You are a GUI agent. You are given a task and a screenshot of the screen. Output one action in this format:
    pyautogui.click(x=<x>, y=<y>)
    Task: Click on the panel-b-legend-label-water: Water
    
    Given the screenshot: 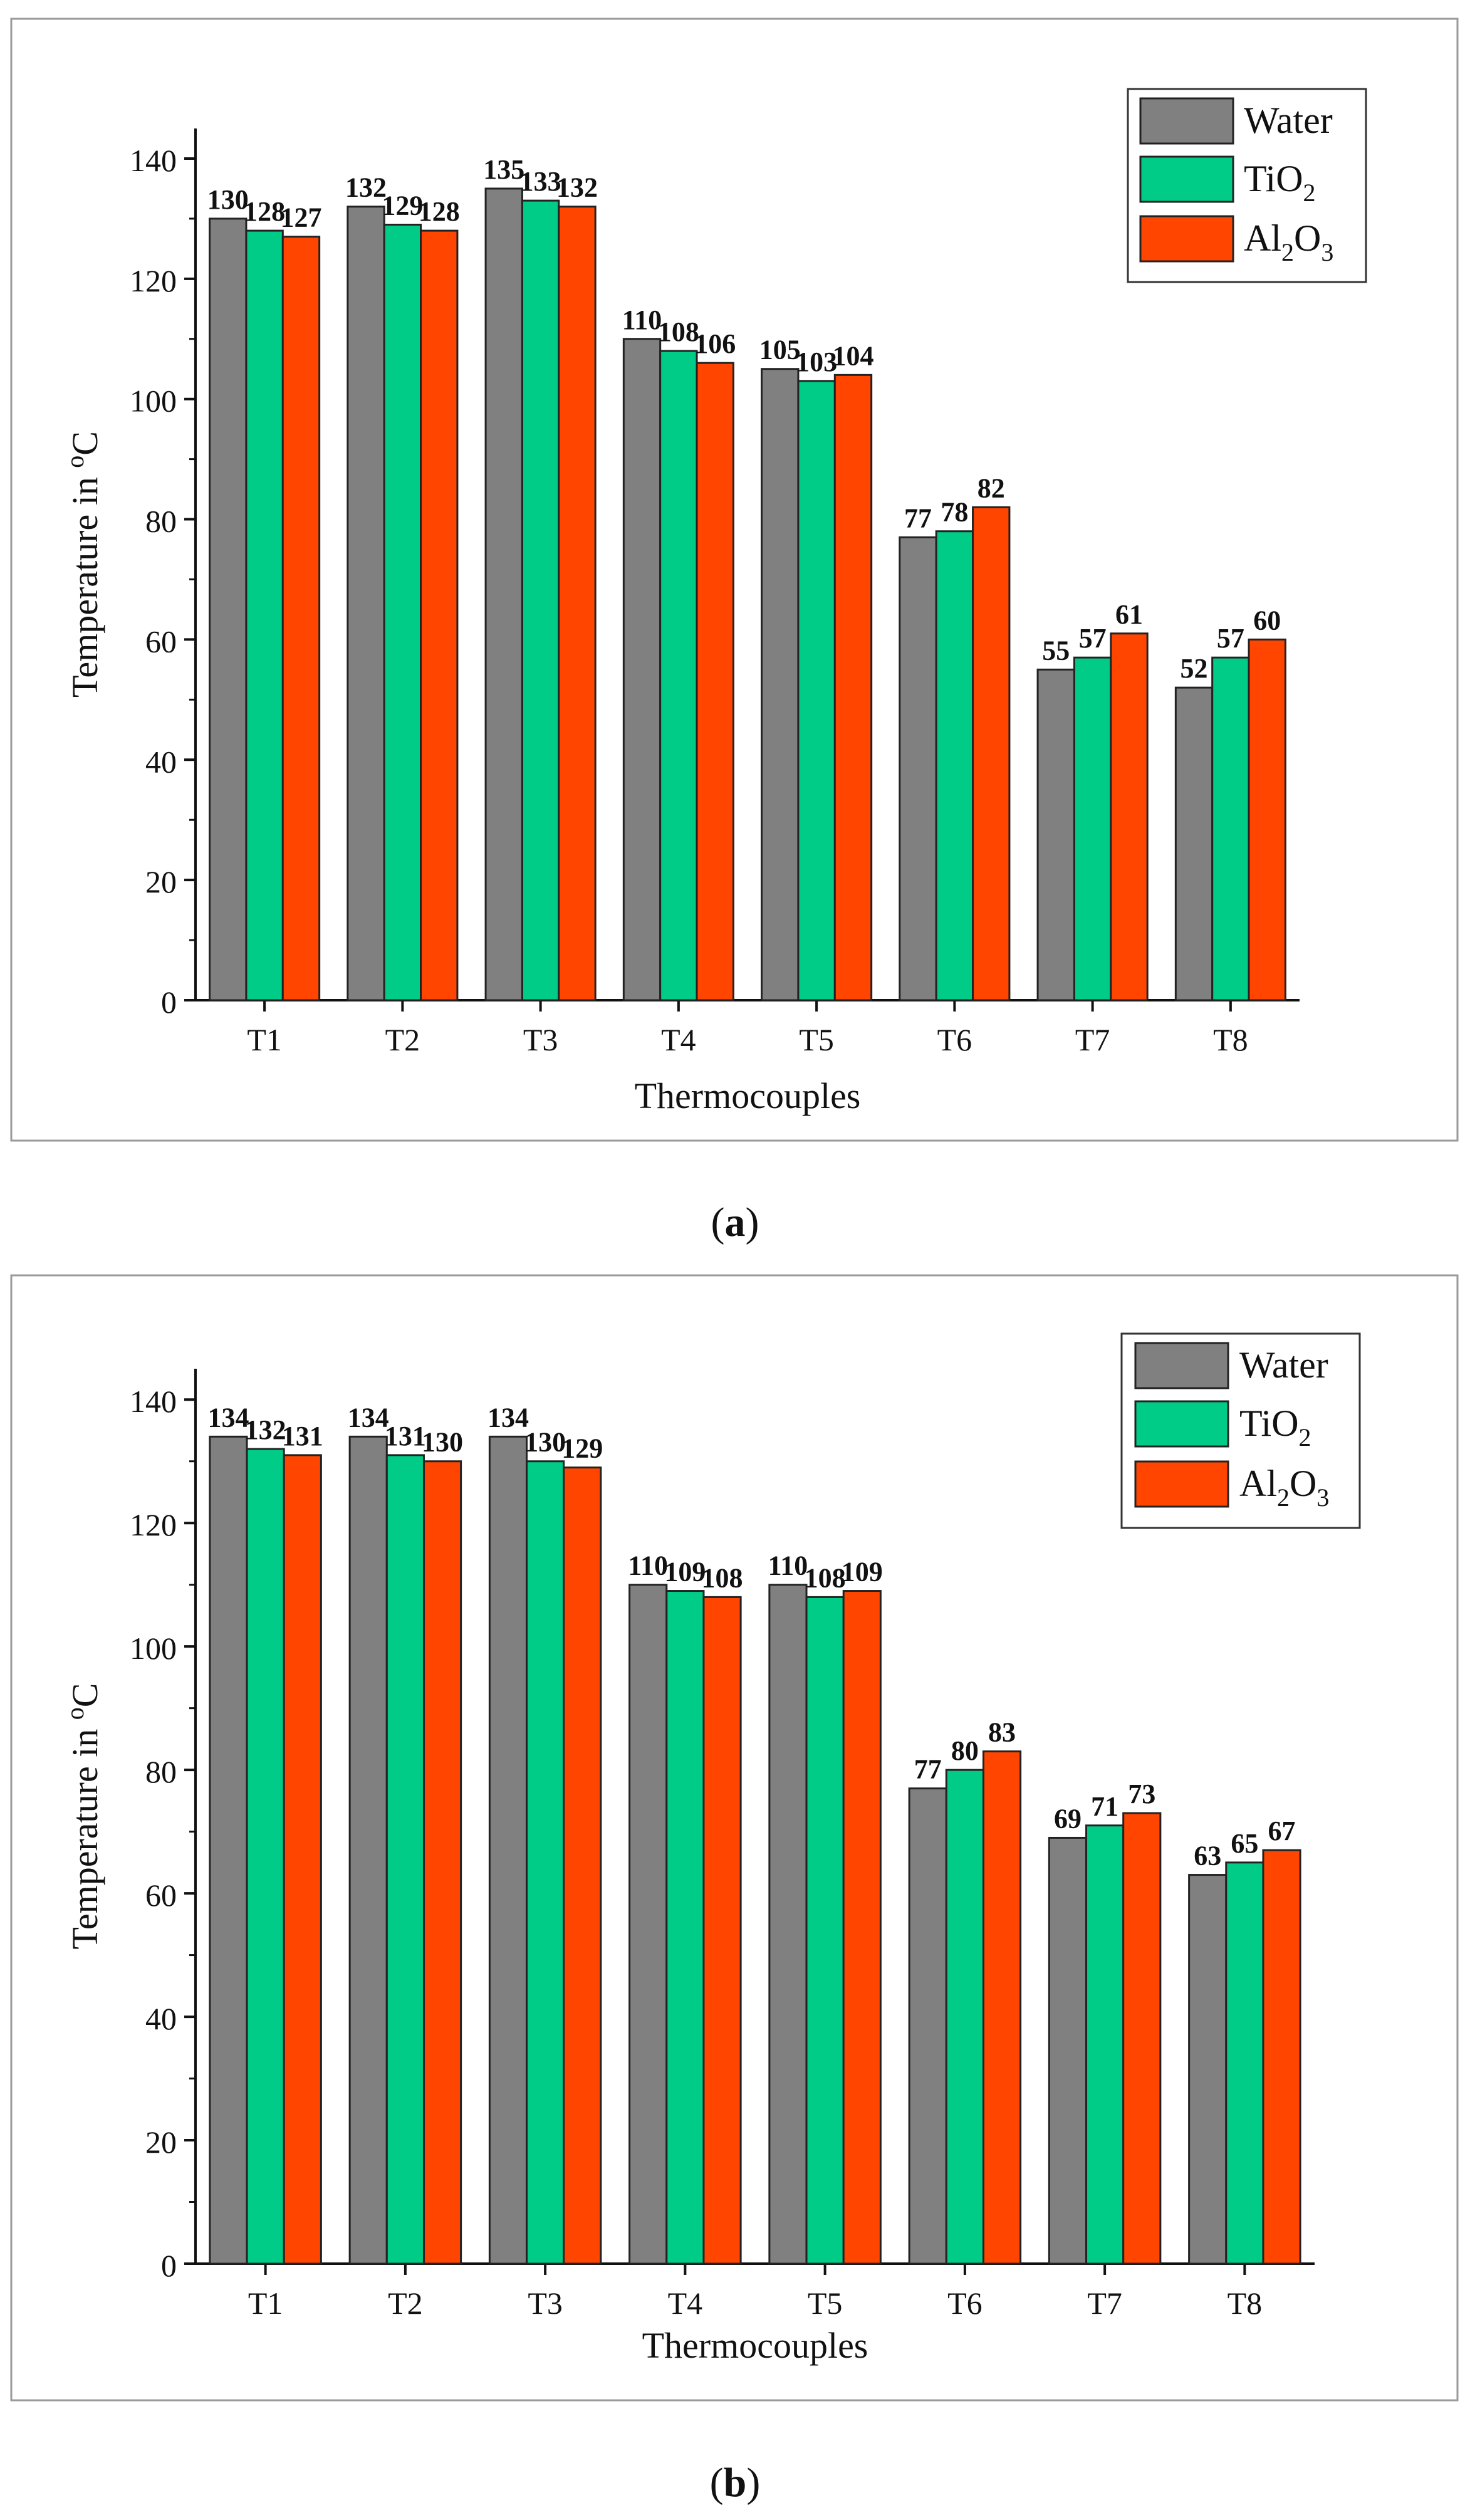 What is the action you would take?
    pyautogui.click(x=1283, y=1365)
    